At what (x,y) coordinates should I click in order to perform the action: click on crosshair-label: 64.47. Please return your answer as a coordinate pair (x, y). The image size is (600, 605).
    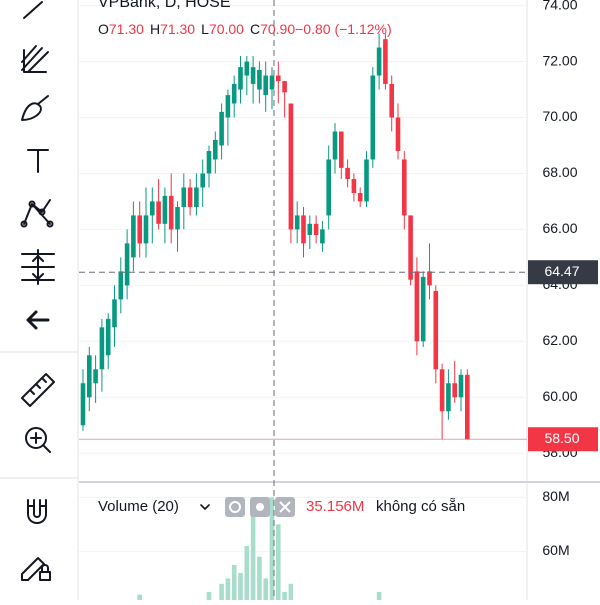
    Looking at the image, I should click on (561, 271).